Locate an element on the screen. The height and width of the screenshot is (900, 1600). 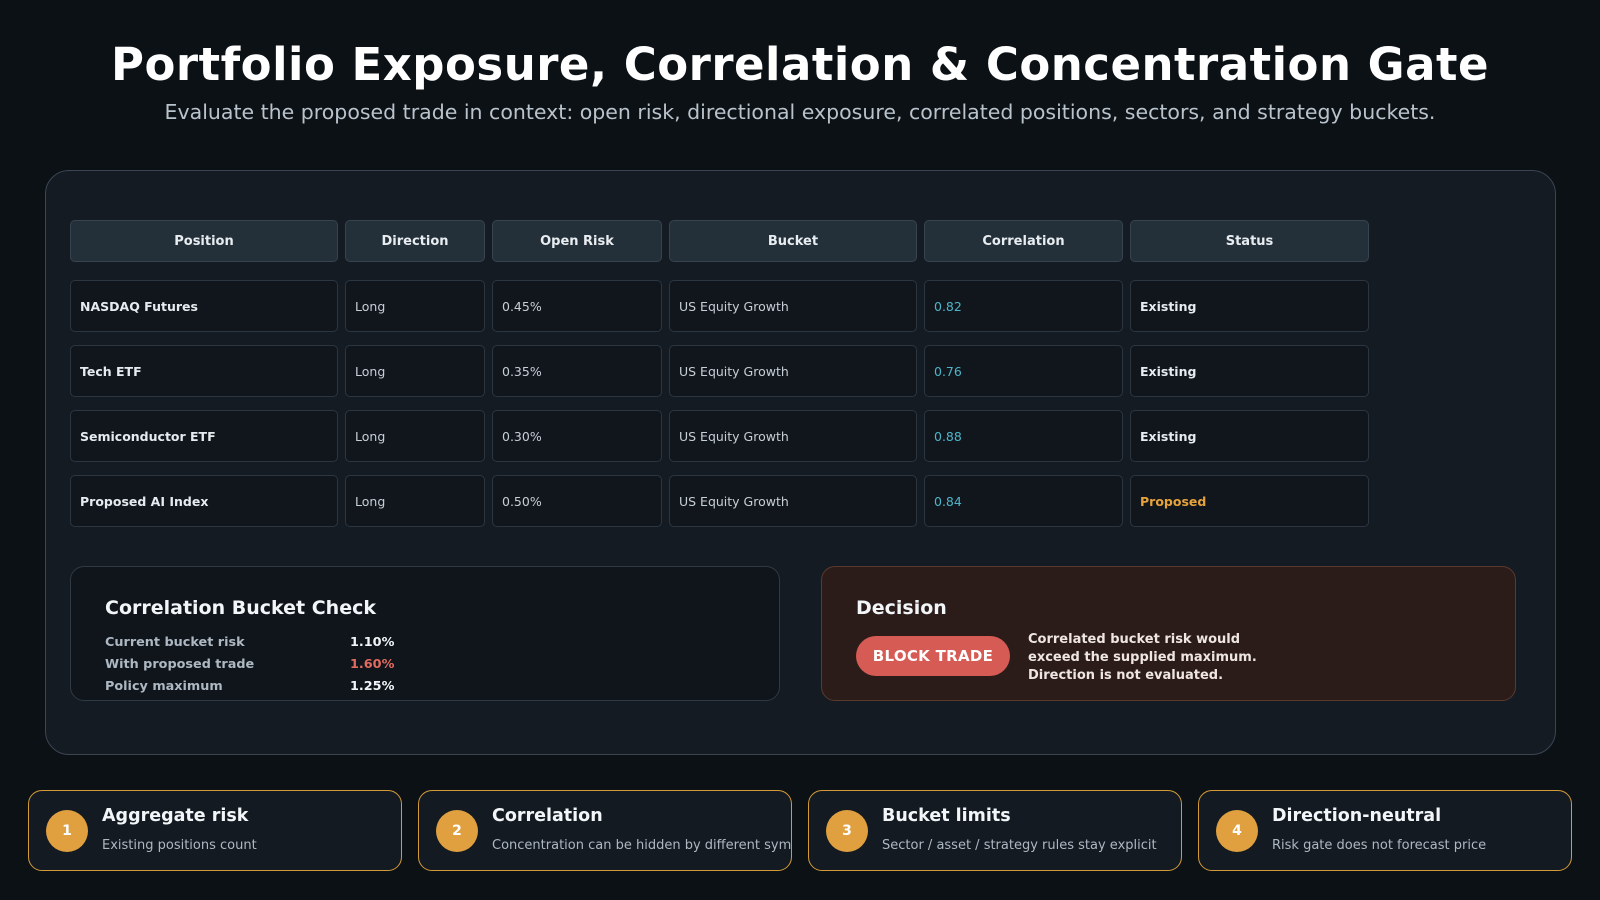
step-title: Correlation is located at coordinates (547, 816).